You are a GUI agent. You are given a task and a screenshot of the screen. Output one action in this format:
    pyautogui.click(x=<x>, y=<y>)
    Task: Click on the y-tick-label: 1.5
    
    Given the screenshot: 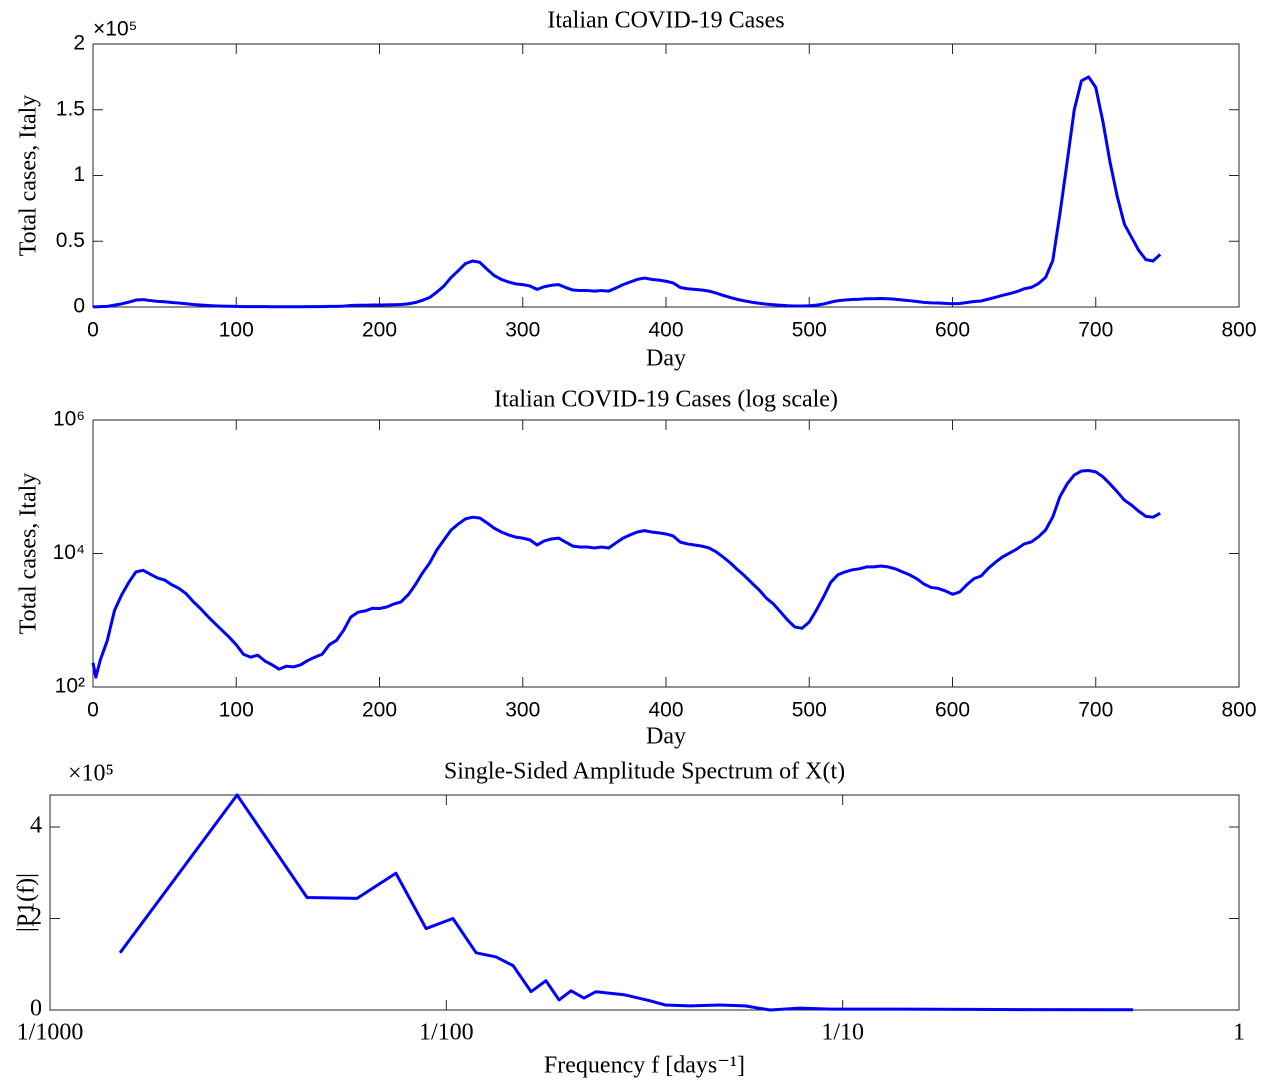 What is the action you would take?
    pyautogui.click(x=70, y=108)
    